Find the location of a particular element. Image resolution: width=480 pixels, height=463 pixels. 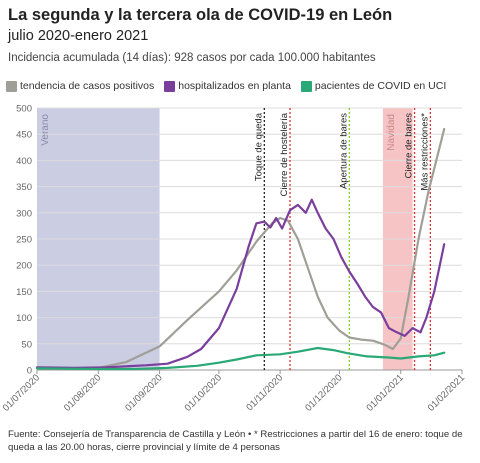

x-tick-label: 01/08/2020 is located at coordinates (82, 392).